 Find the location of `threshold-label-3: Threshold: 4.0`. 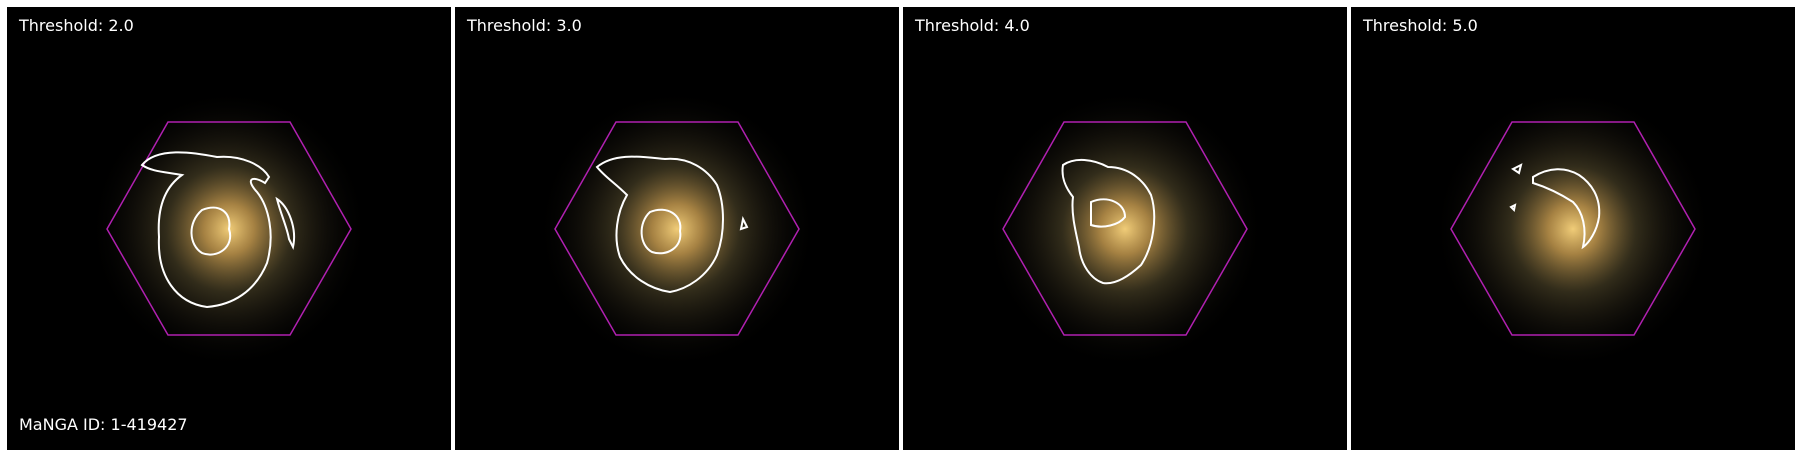

threshold-label-3: Threshold: 4.0 is located at coordinates (972, 25).